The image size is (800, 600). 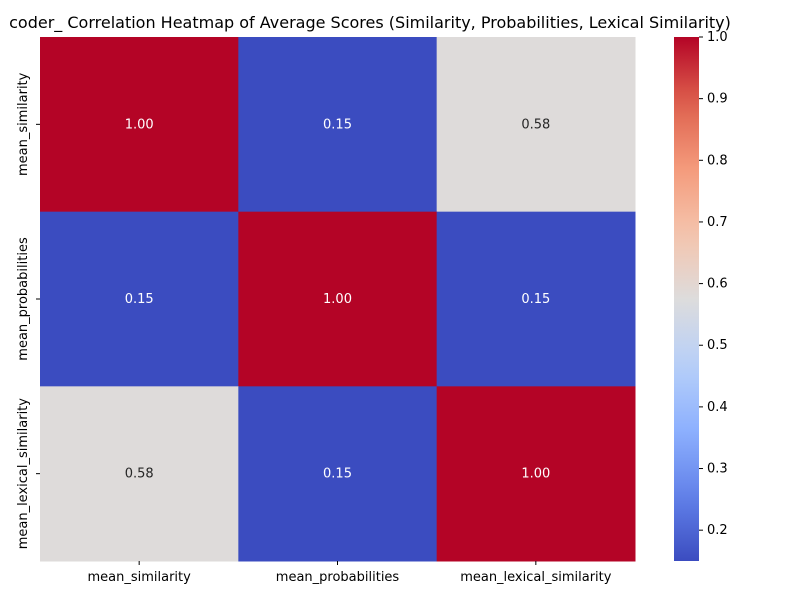 I want to click on colorbar-tick-label-0: 0.2, so click(x=717, y=530).